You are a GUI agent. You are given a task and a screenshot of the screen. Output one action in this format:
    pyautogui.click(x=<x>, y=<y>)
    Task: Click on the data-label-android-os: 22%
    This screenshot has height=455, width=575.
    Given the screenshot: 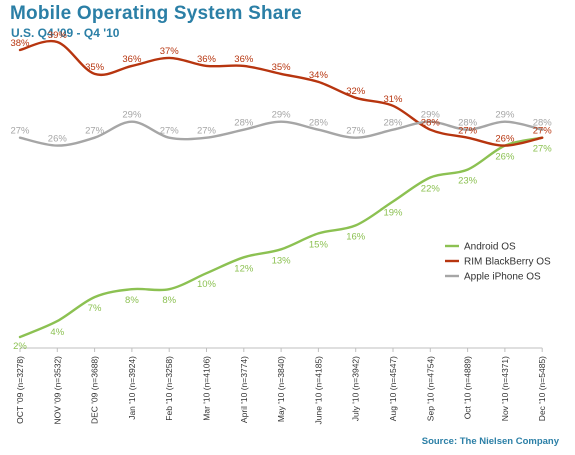 What is the action you would take?
    pyautogui.click(x=431, y=189)
    